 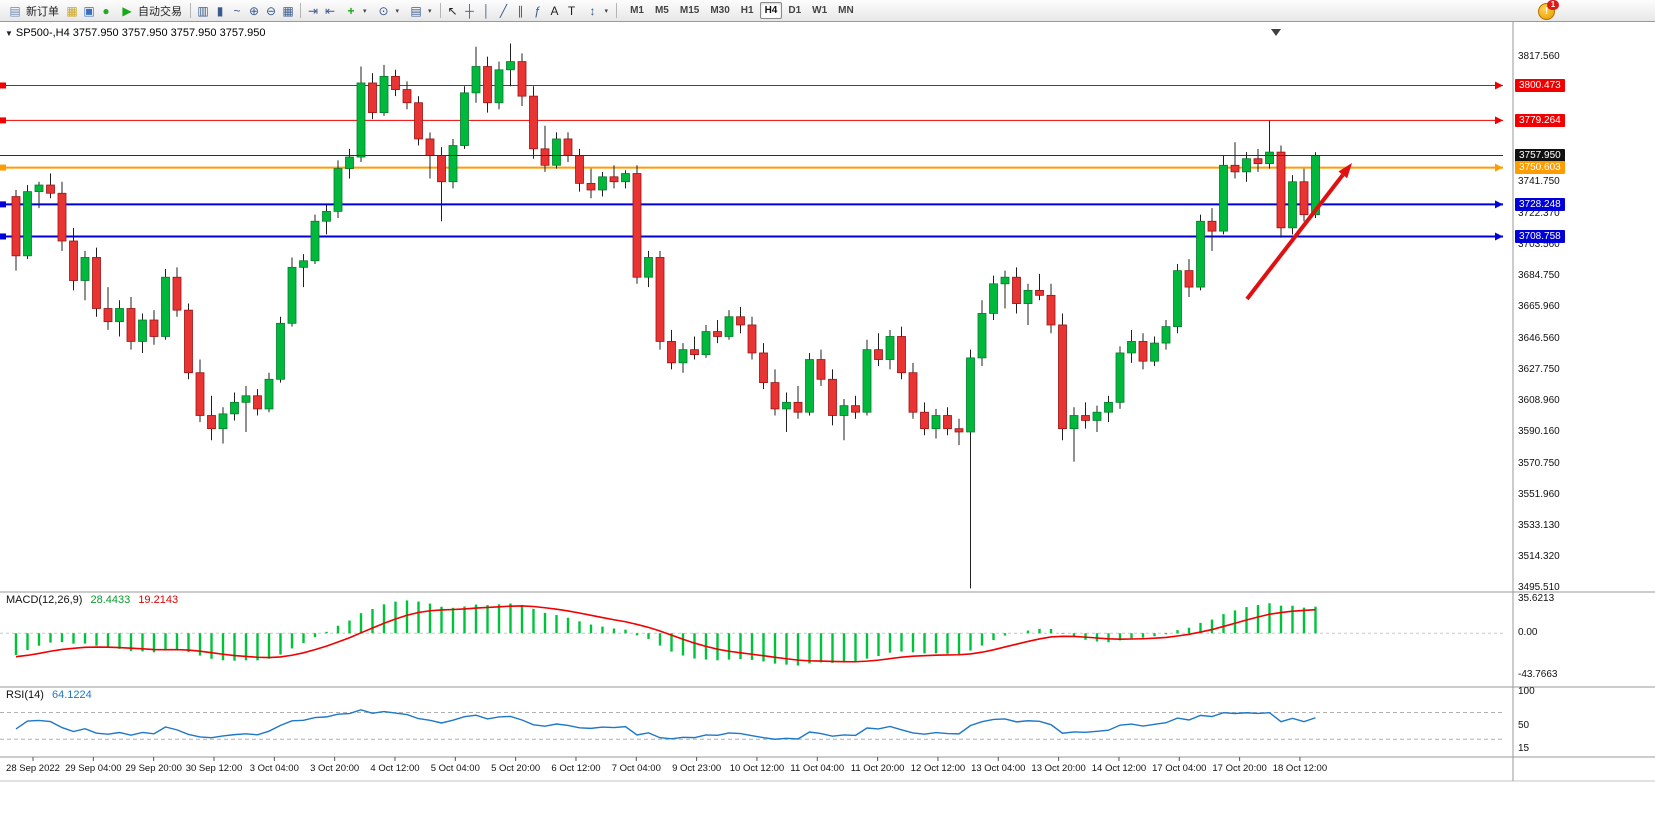 I want to click on timeframe-M15: M15, so click(x=689, y=10).